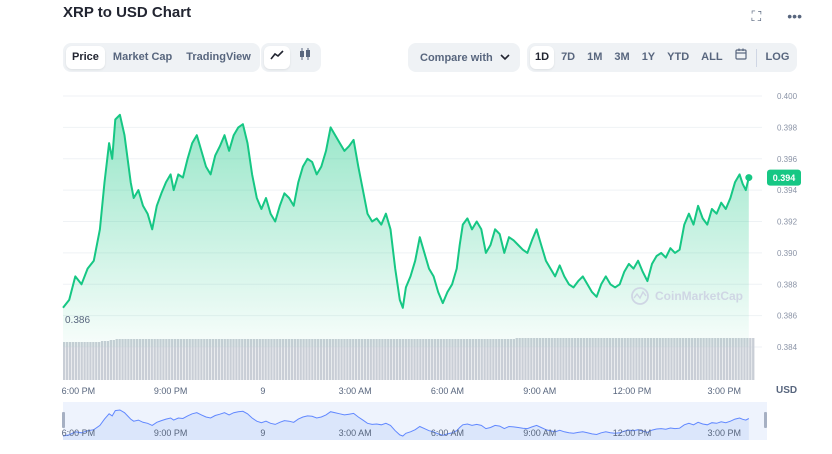  I want to click on range-7d: 7D, so click(568, 57).